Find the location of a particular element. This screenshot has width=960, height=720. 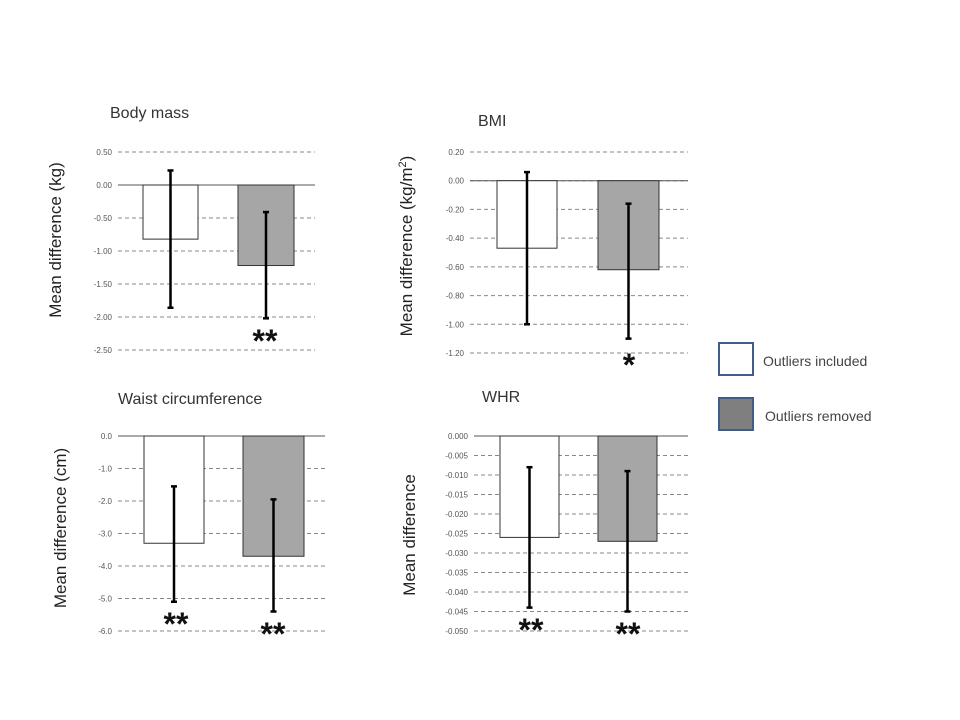

y-tick-label: -0.025 is located at coordinates (456, 534).